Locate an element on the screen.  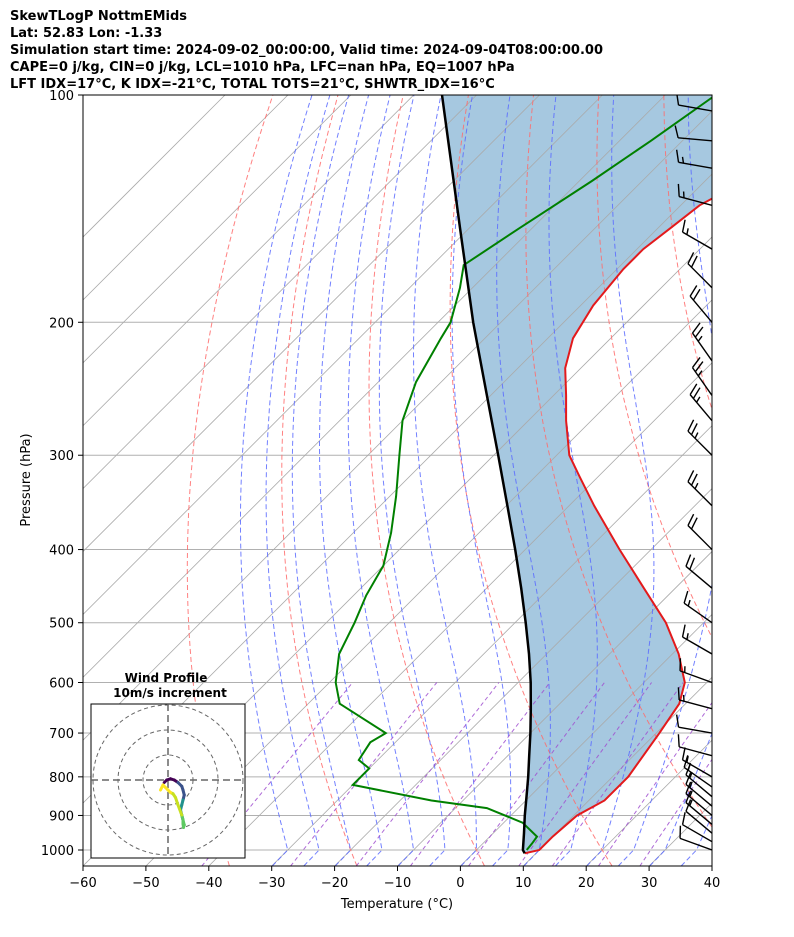
y-tick-label: 1000 is located at coordinates (57, 851).